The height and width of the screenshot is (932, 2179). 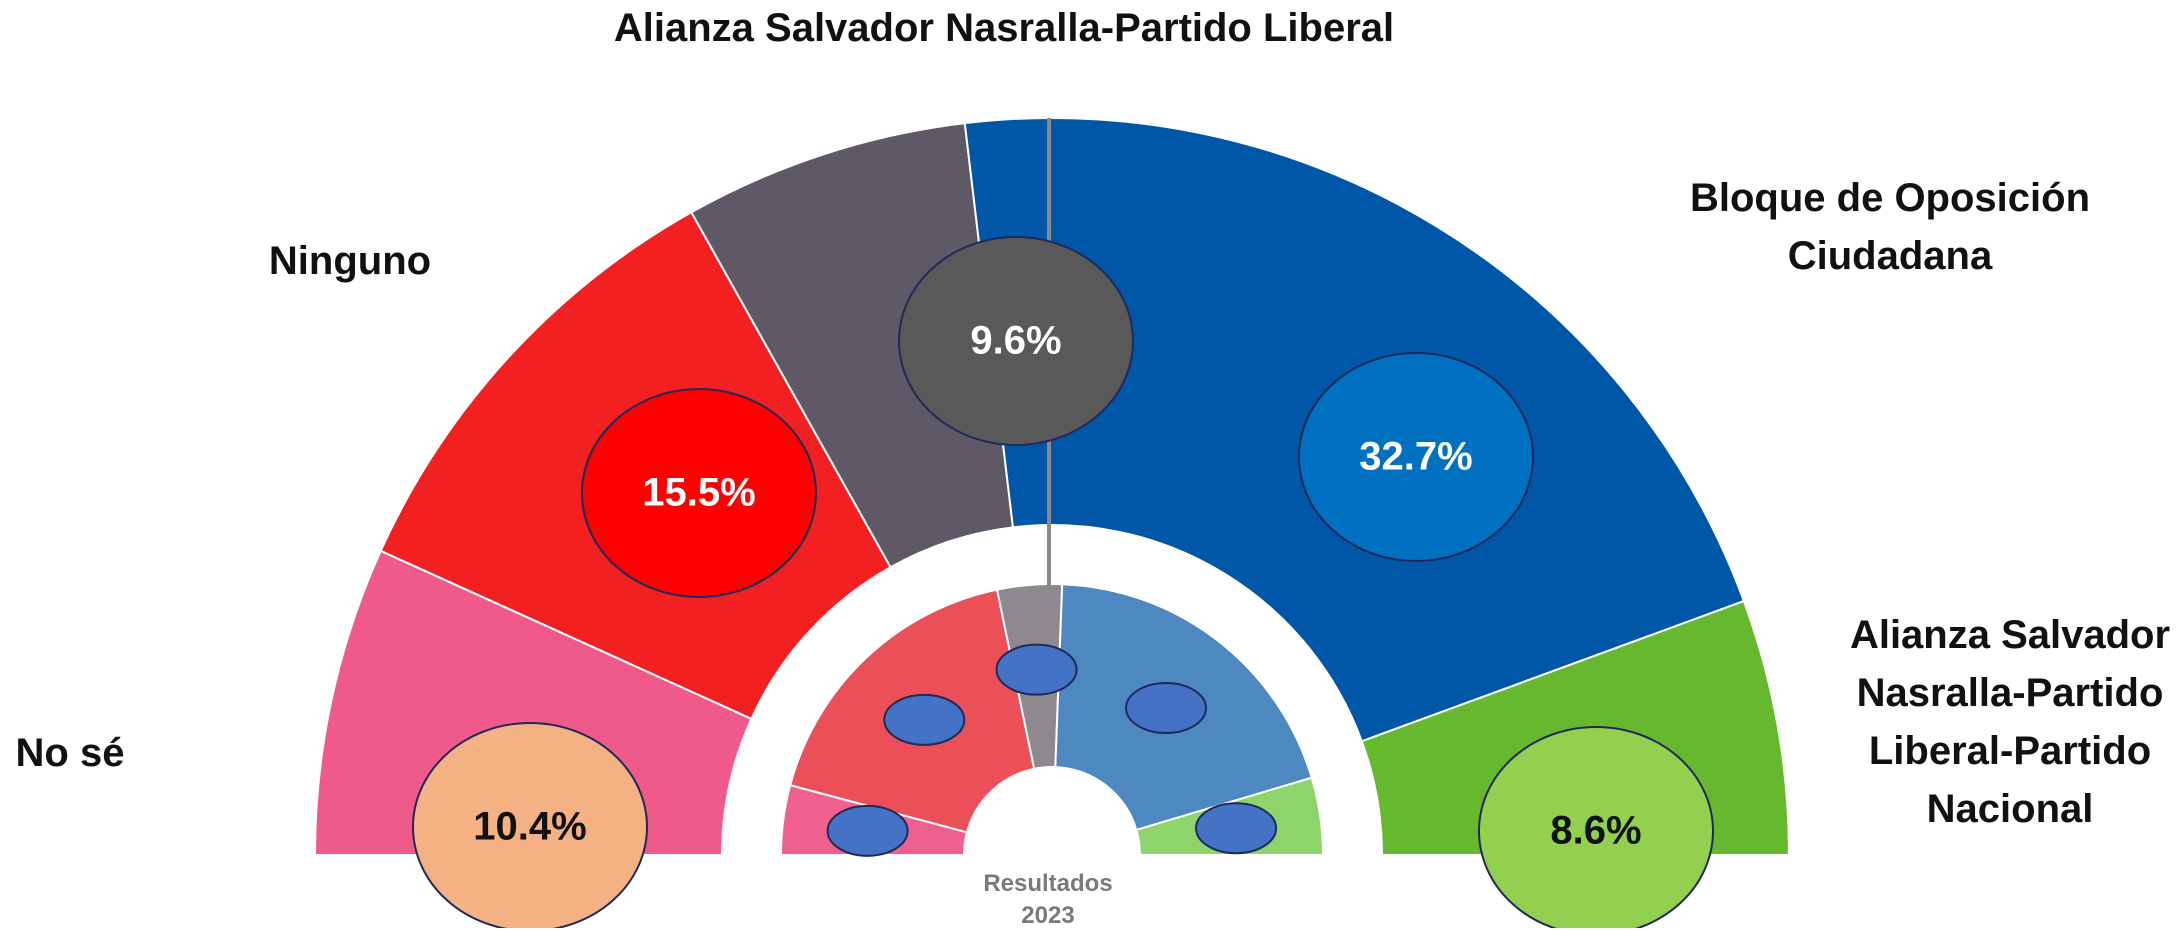 I want to click on category-label: Bloque de Oposición Ciudadana, so click(x=1890, y=227).